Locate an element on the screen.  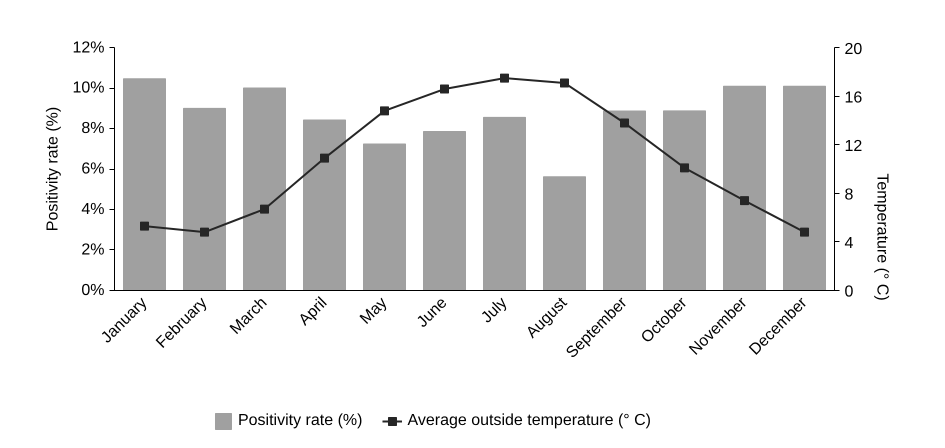
x-tick-label: July is located at coordinates (494, 310).